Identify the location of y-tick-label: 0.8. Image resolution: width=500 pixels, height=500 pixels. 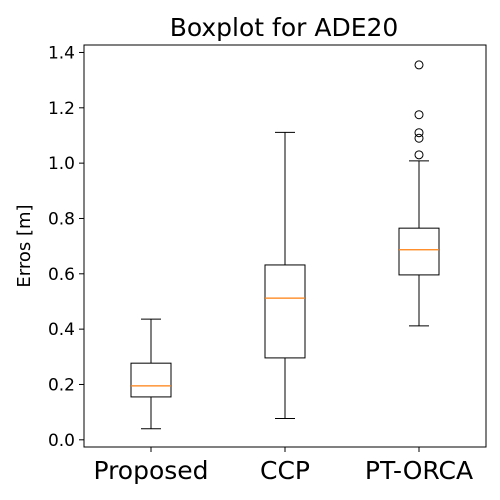
(61, 219).